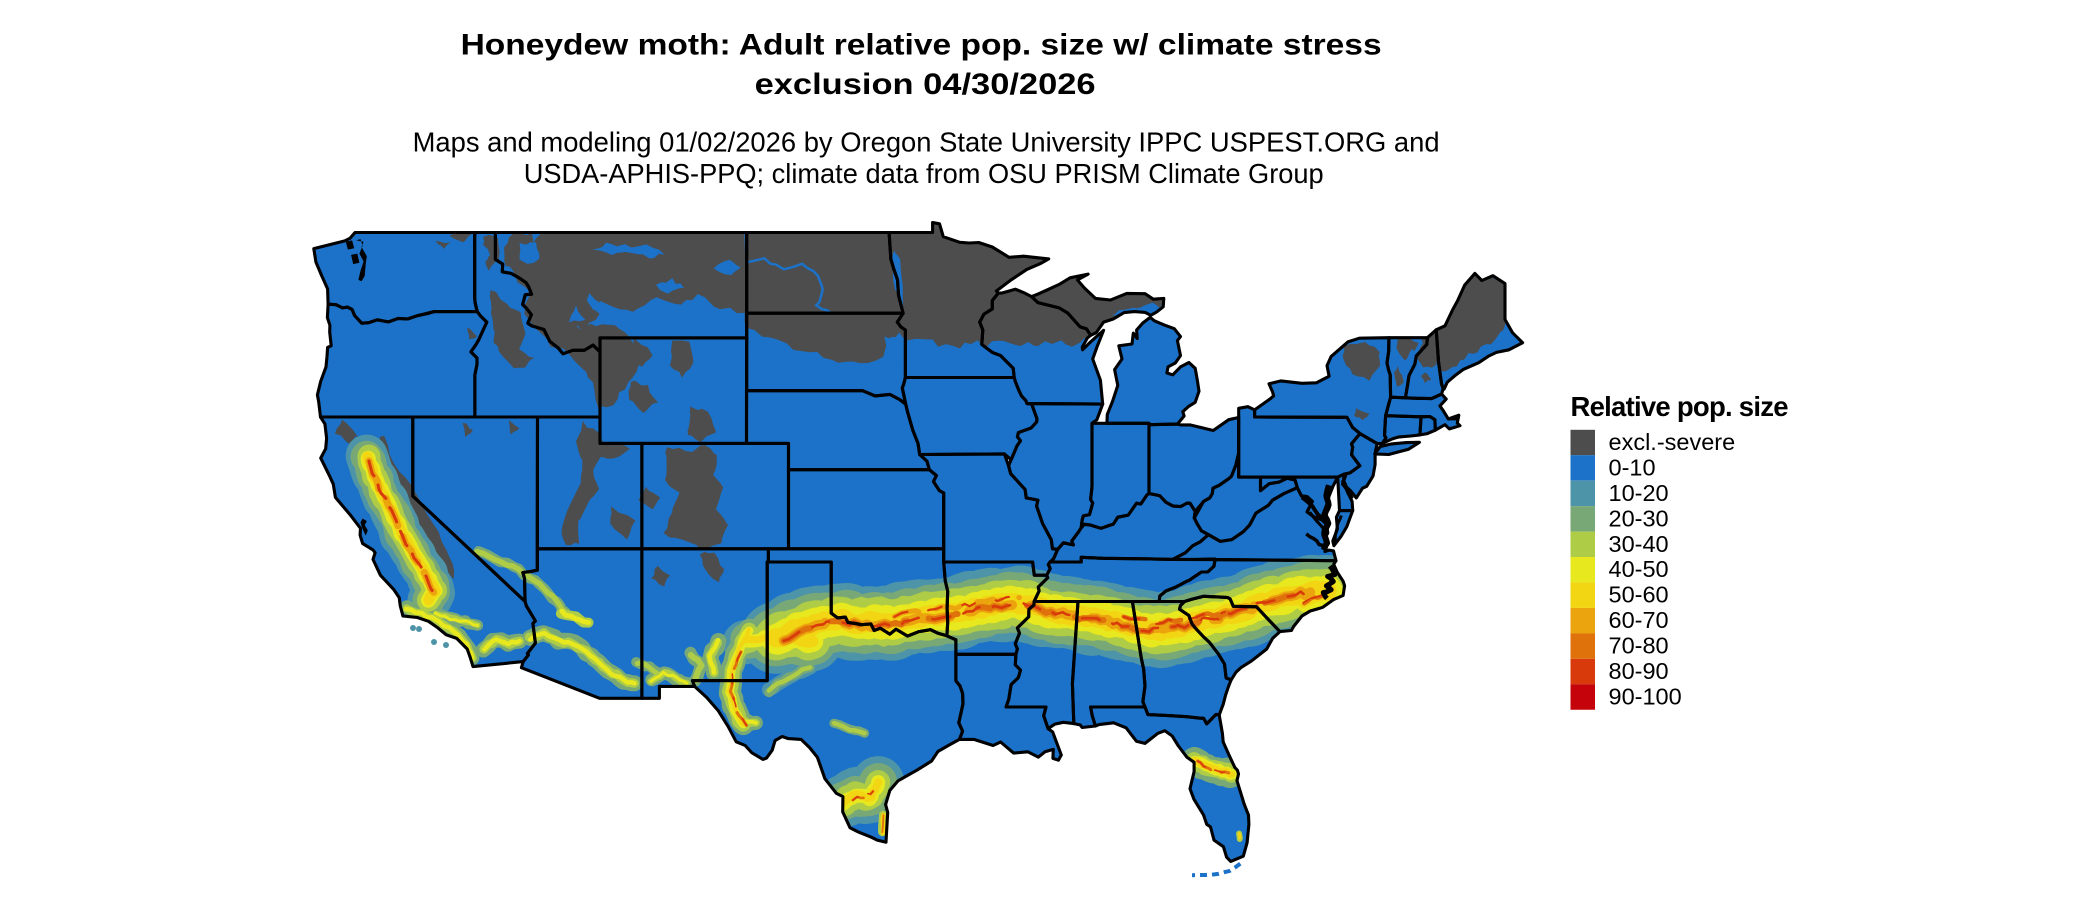  Describe the element at coordinates (1639, 671) in the screenshot. I see `svg-text: 80-90` at that location.